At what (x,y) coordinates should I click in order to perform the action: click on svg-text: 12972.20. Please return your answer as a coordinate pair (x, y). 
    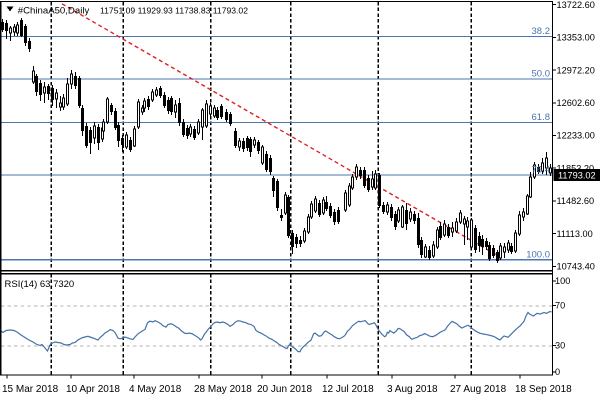
    Looking at the image, I should click on (576, 70).